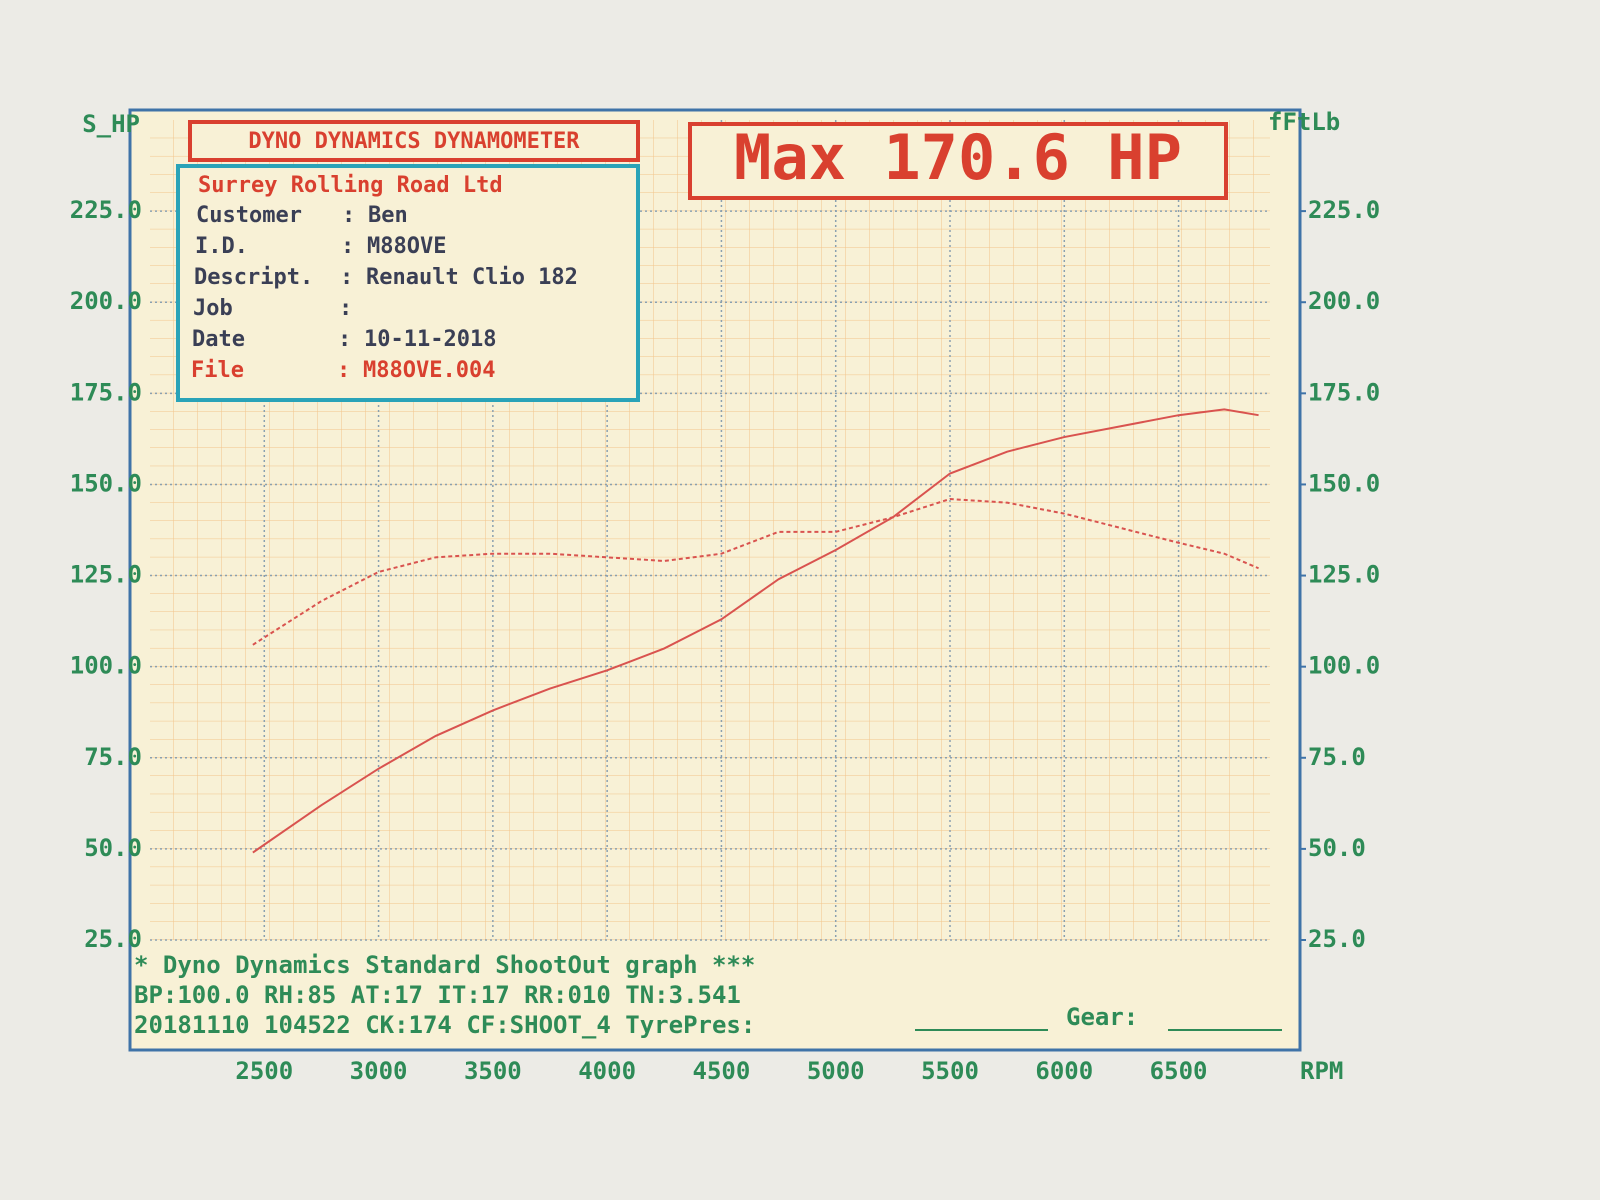 The image size is (1600, 1200). I want to click on banner: Max 170.6 HP, so click(958, 157).